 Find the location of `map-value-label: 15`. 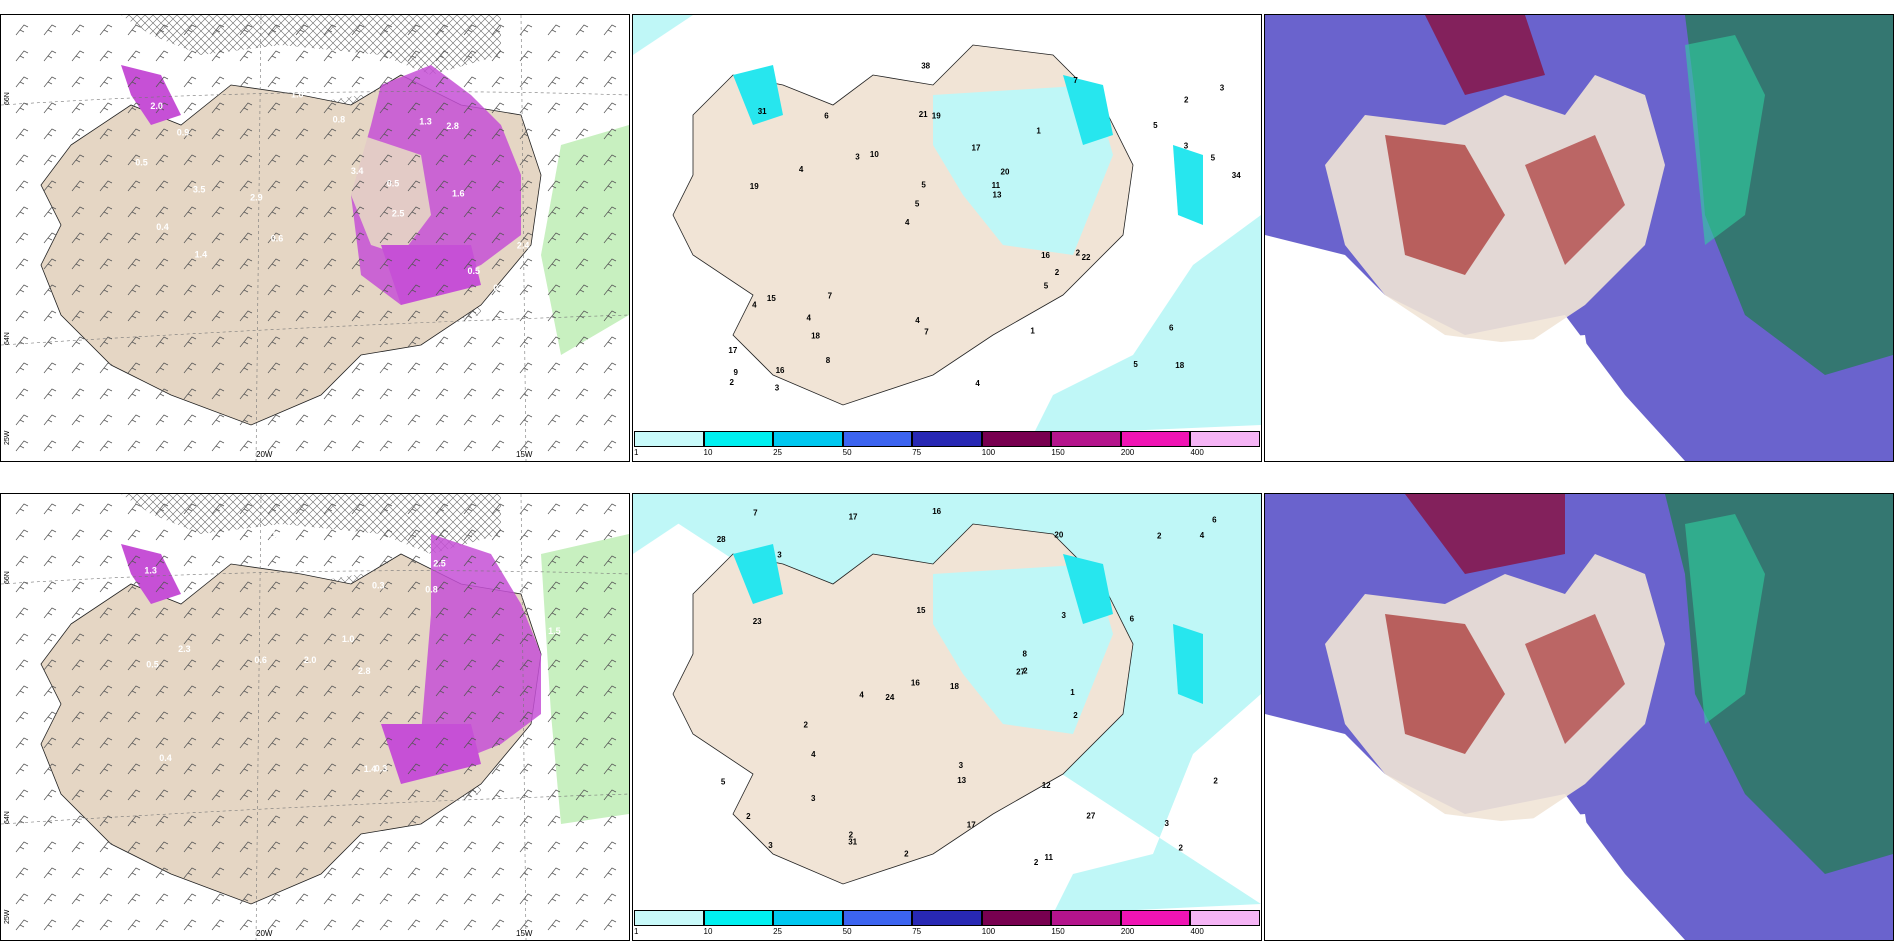

map-value-label: 15 is located at coordinates (921, 610).